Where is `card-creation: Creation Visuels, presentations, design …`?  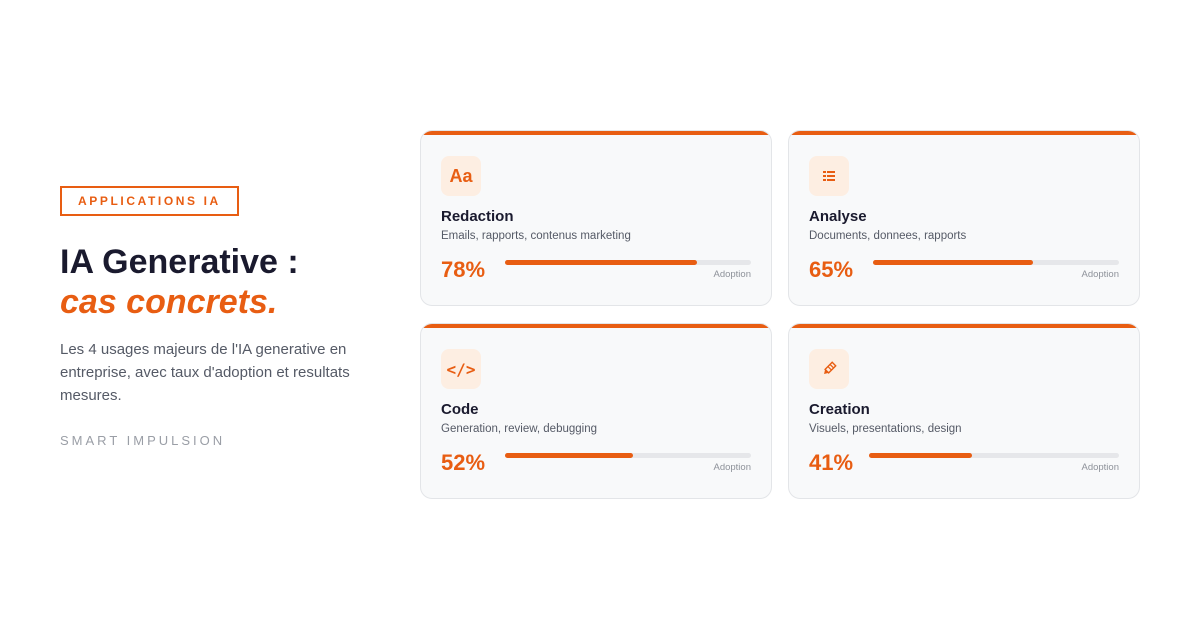
card-creation: Creation Visuels, presentations, design … is located at coordinates (964, 411).